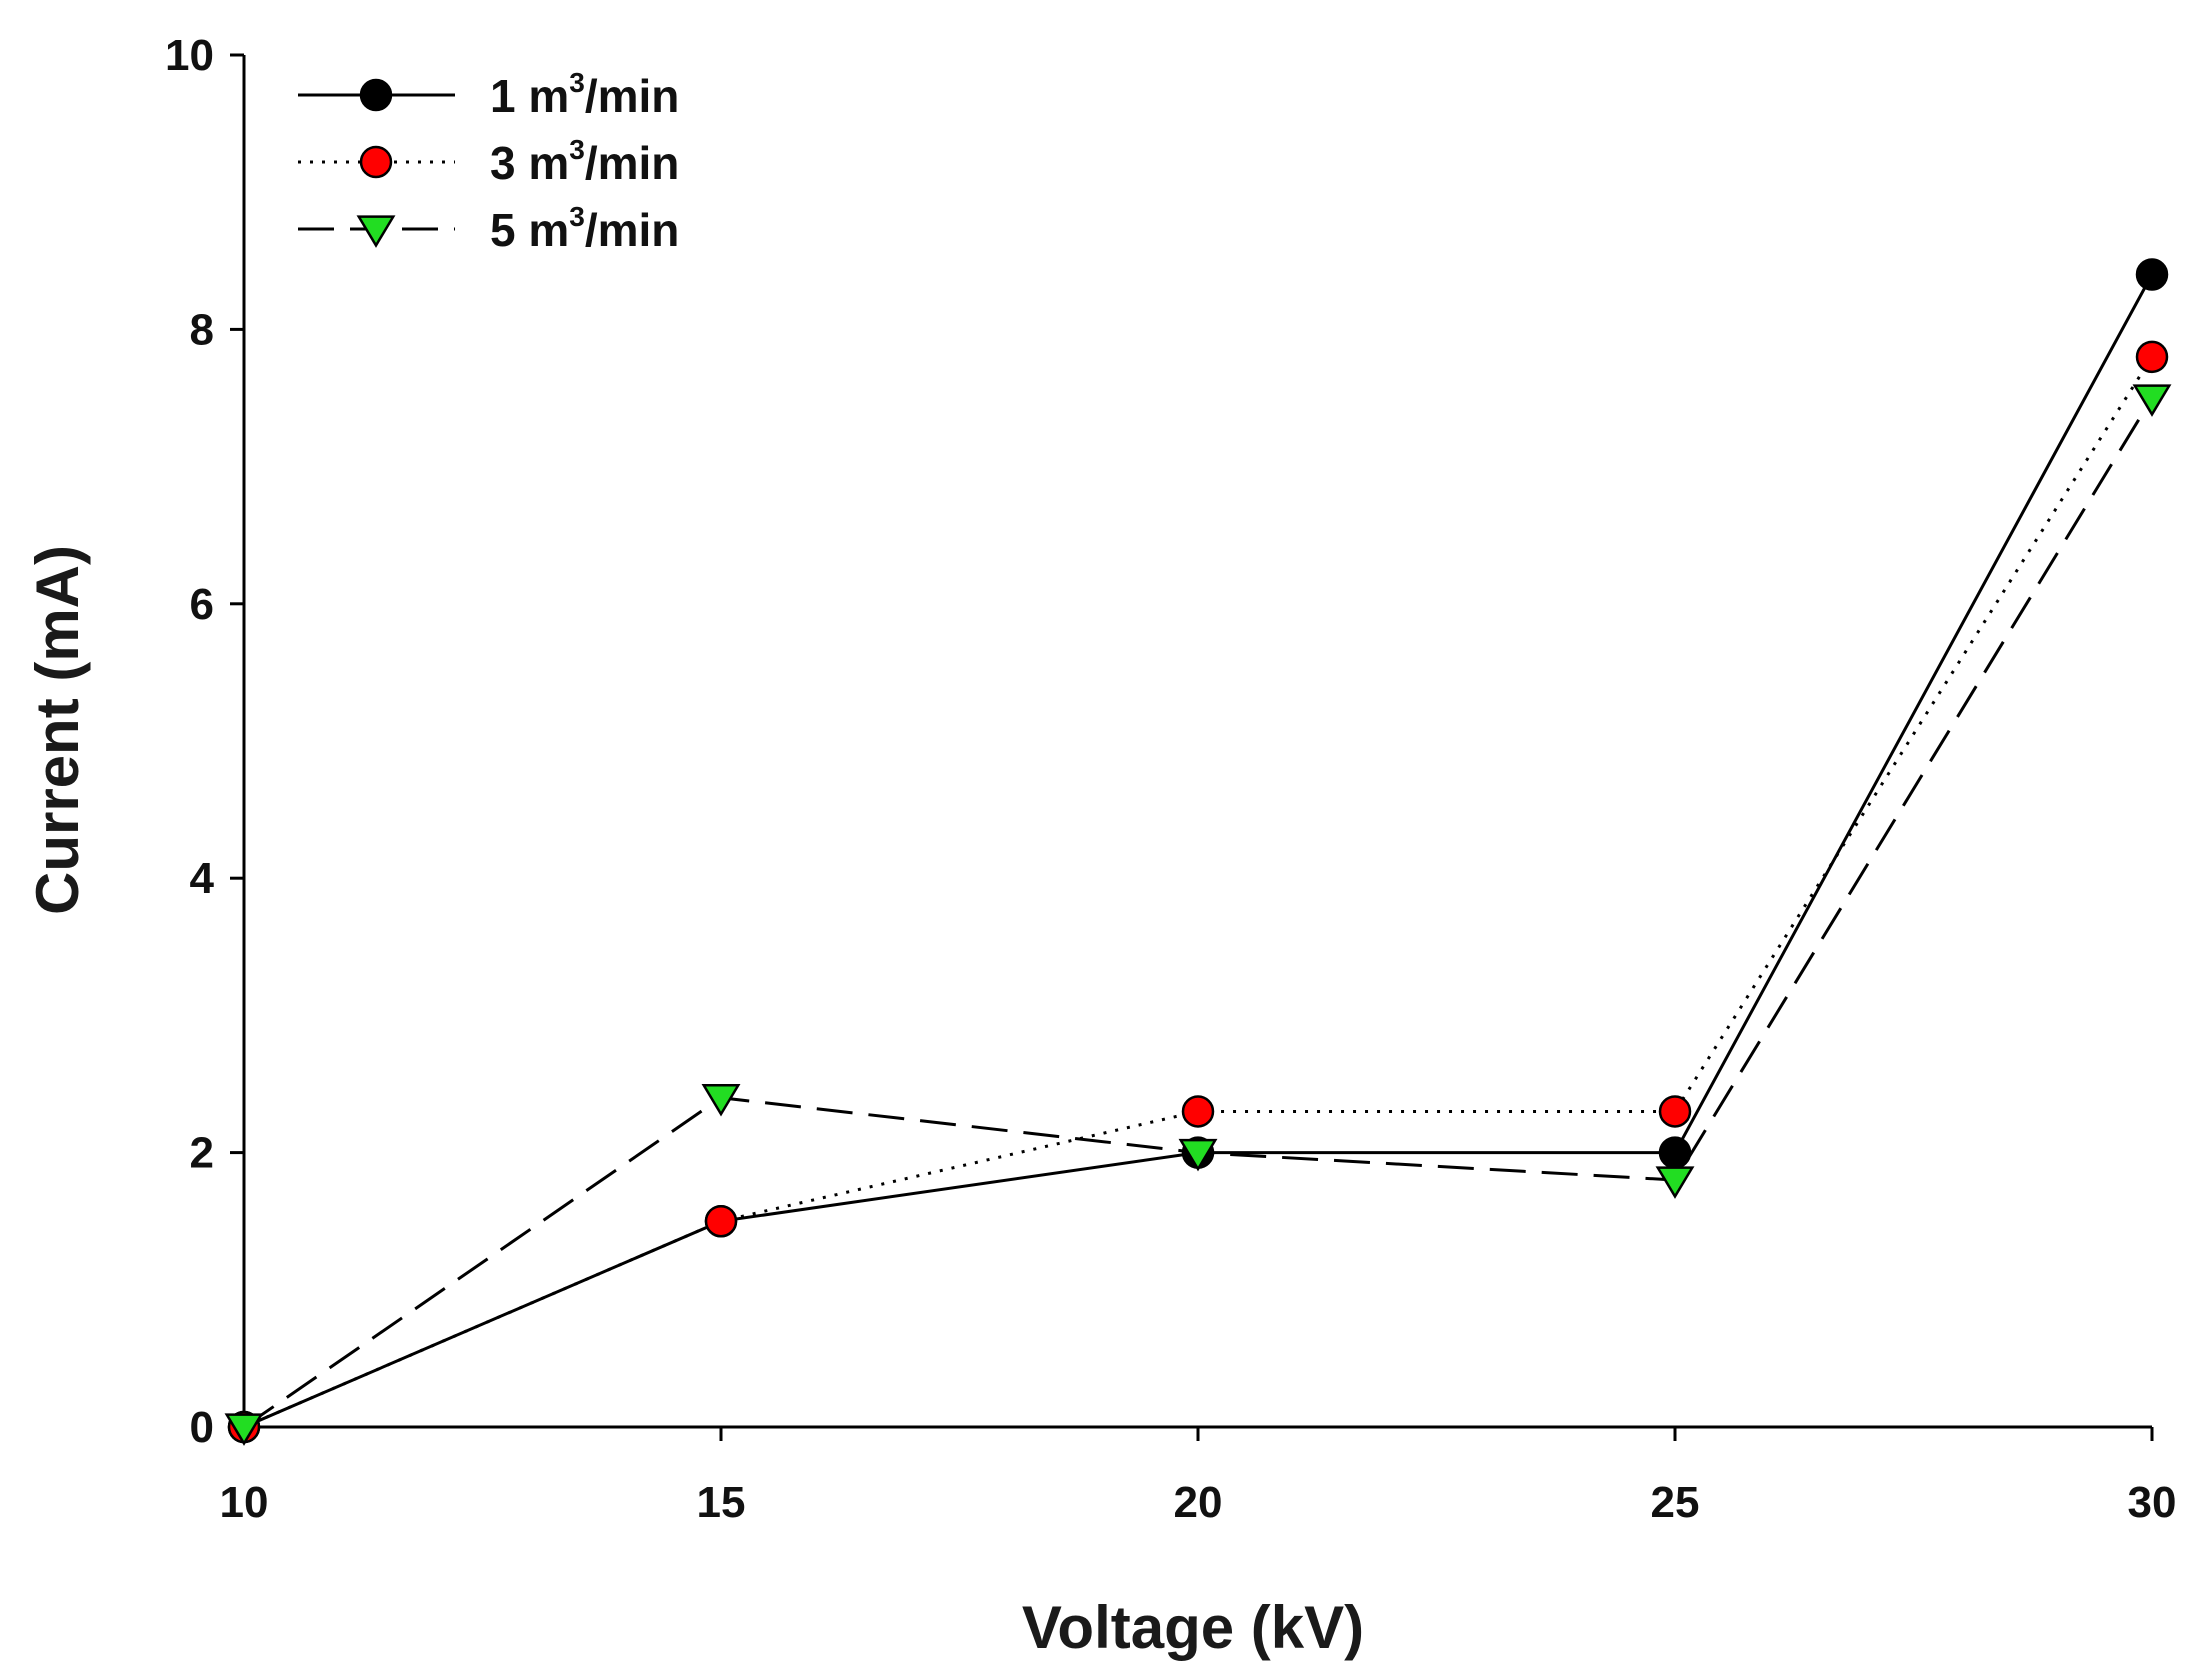 The width and height of the screenshot is (2195, 1676). Describe the element at coordinates (584, 228) in the screenshot. I see `legend-label-3: 5 m3/min` at that location.